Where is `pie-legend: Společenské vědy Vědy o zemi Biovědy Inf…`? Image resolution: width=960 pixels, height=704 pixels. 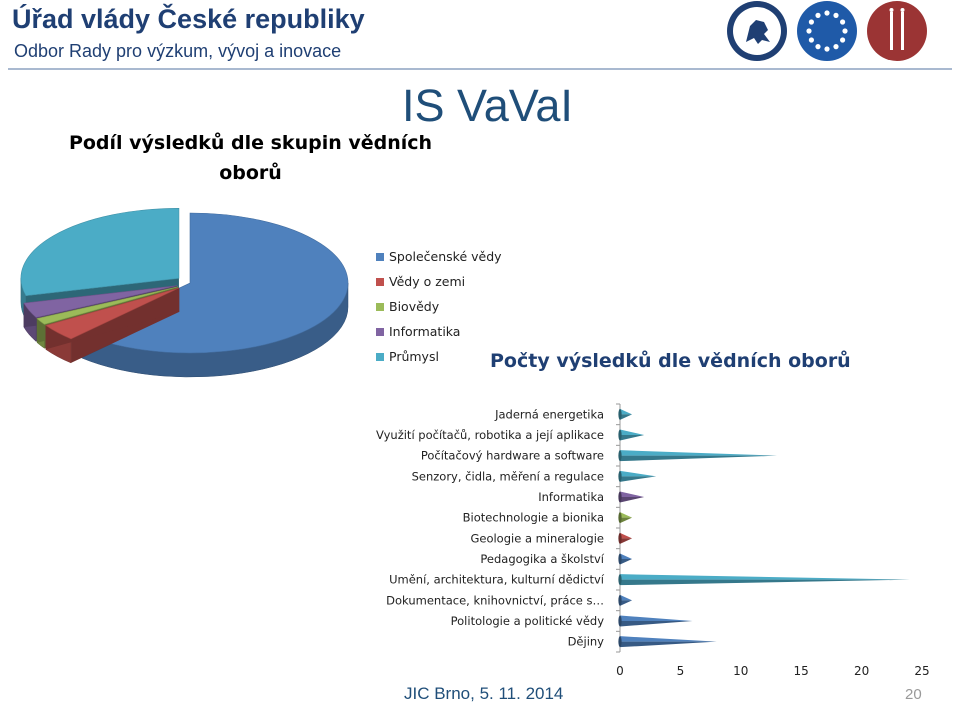
pie-legend: Společenské vědy Vědy o zemi Biovědy Inf… is located at coordinates (439, 306).